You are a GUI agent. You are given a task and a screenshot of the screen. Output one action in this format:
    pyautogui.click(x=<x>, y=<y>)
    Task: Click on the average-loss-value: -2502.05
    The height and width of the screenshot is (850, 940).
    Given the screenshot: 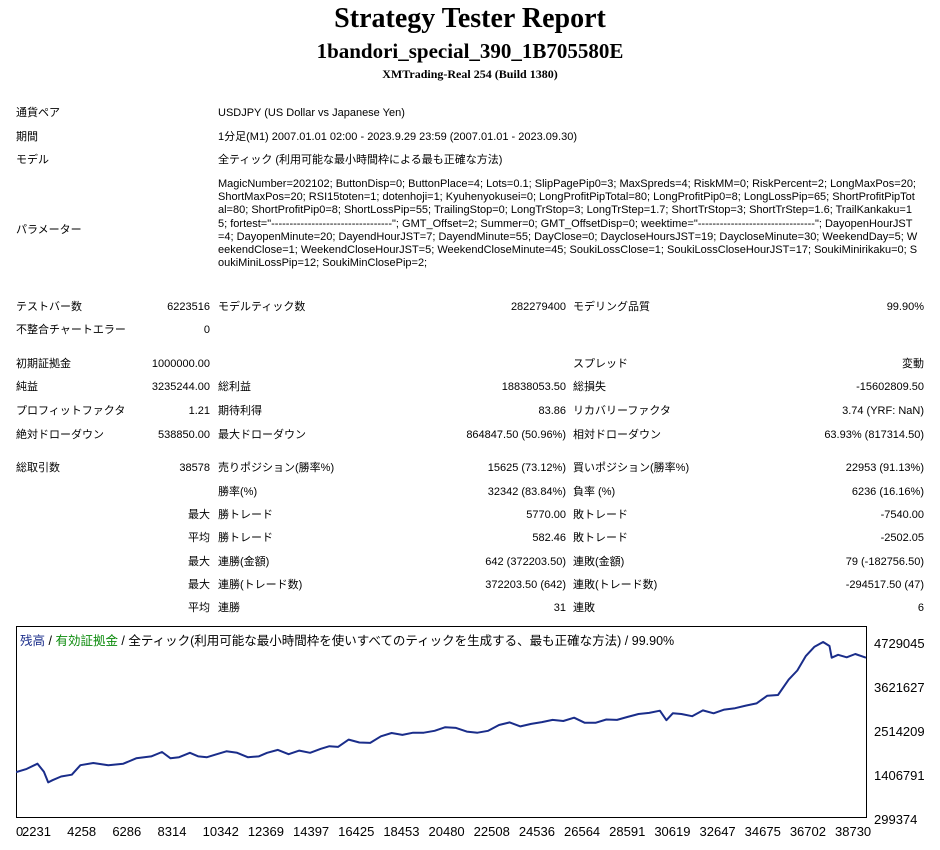 What is the action you would take?
    pyautogui.click(x=902, y=538)
    